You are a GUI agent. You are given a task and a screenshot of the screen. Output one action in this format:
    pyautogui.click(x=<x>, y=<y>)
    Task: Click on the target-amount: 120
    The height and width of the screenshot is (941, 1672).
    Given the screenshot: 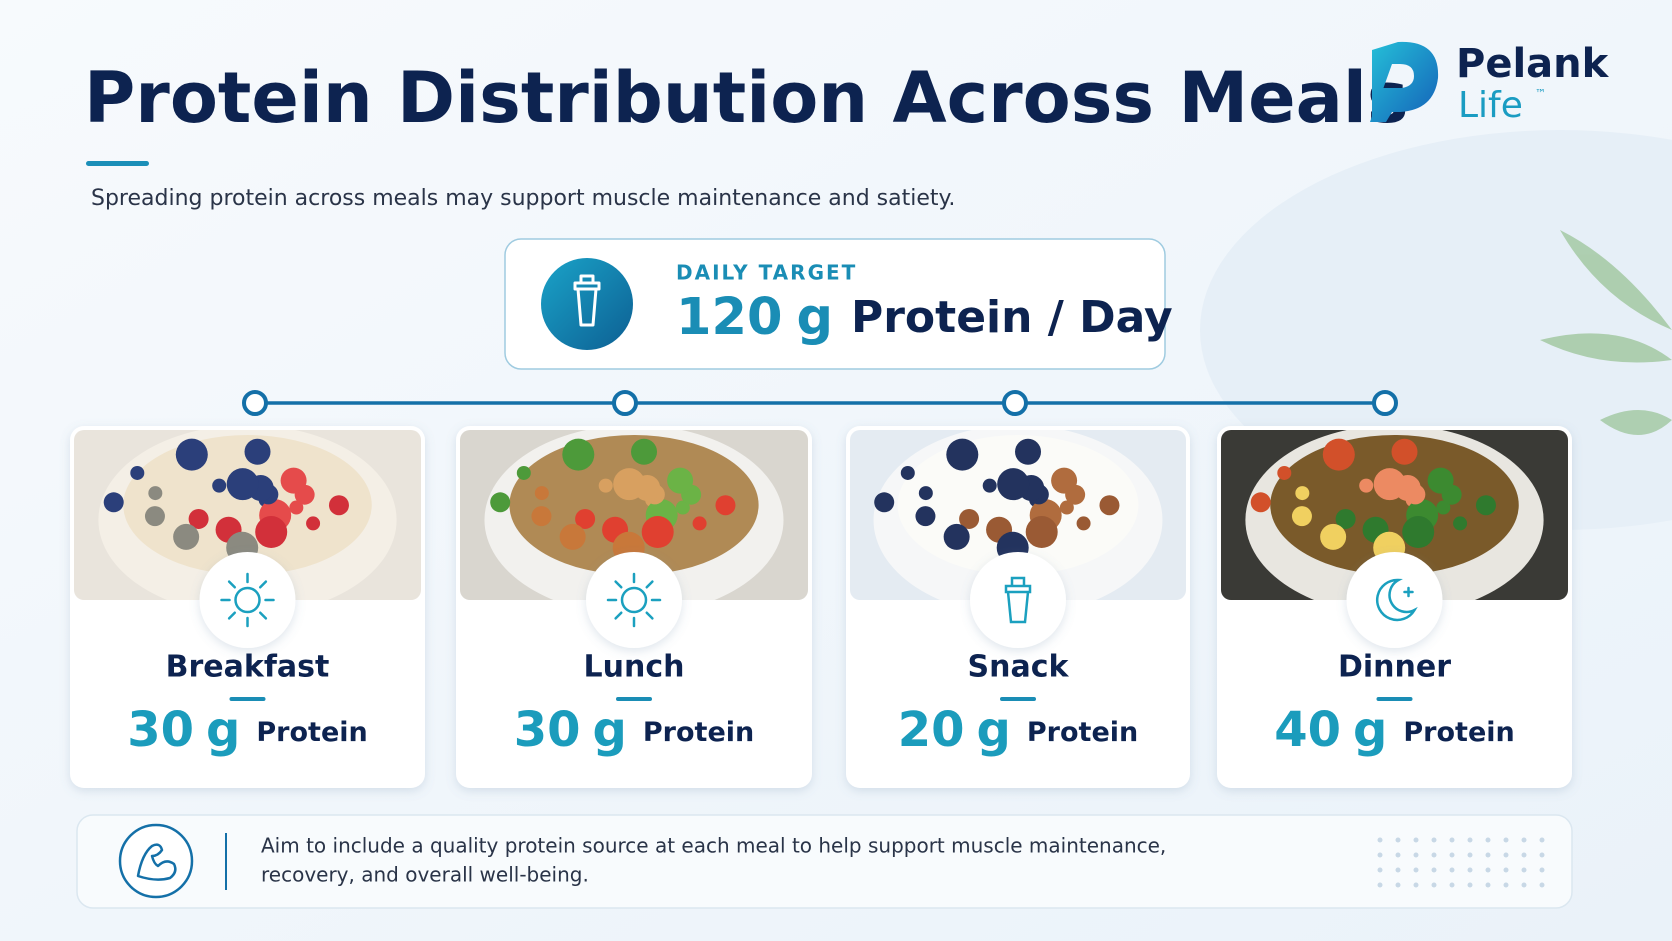 What is the action you would take?
    pyautogui.click(x=729, y=317)
    